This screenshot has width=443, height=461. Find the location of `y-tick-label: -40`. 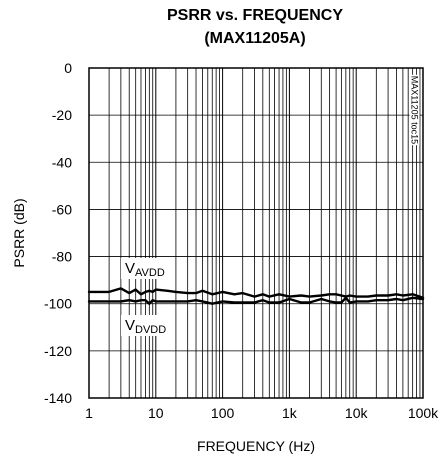

y-tick-label: -40 is located at coordinates (62, 162).